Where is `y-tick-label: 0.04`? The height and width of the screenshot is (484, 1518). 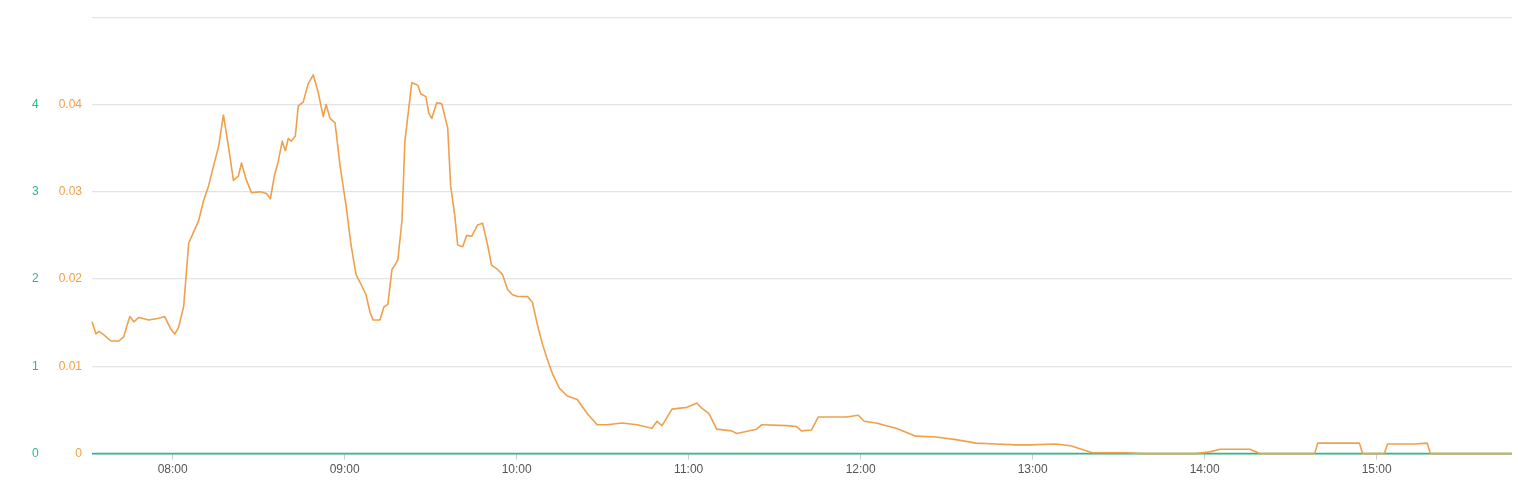 y-tick-label: 0.04 is located at coordinates (70, 103).